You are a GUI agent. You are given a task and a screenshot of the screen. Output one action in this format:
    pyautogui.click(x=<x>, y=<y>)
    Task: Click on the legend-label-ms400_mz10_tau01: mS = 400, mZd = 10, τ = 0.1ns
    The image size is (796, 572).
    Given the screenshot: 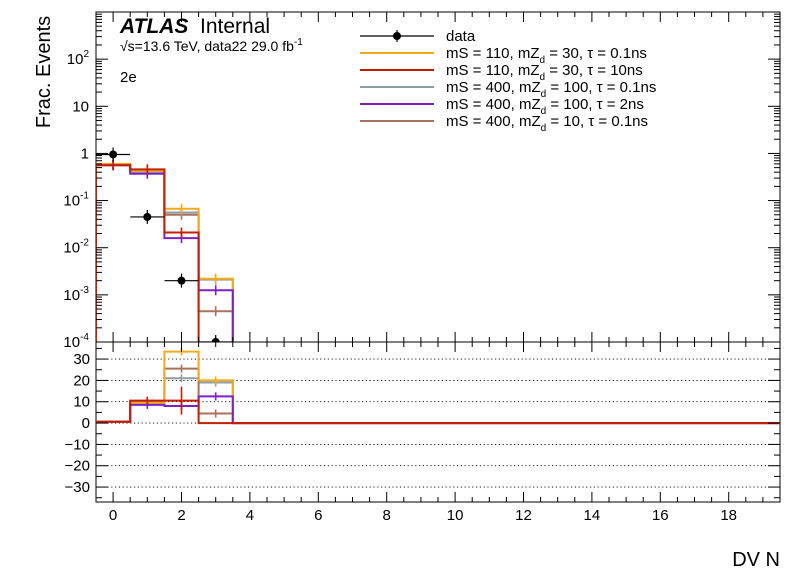 What is the action you would take?
    pyautogui.click(x=547, y=123)
    